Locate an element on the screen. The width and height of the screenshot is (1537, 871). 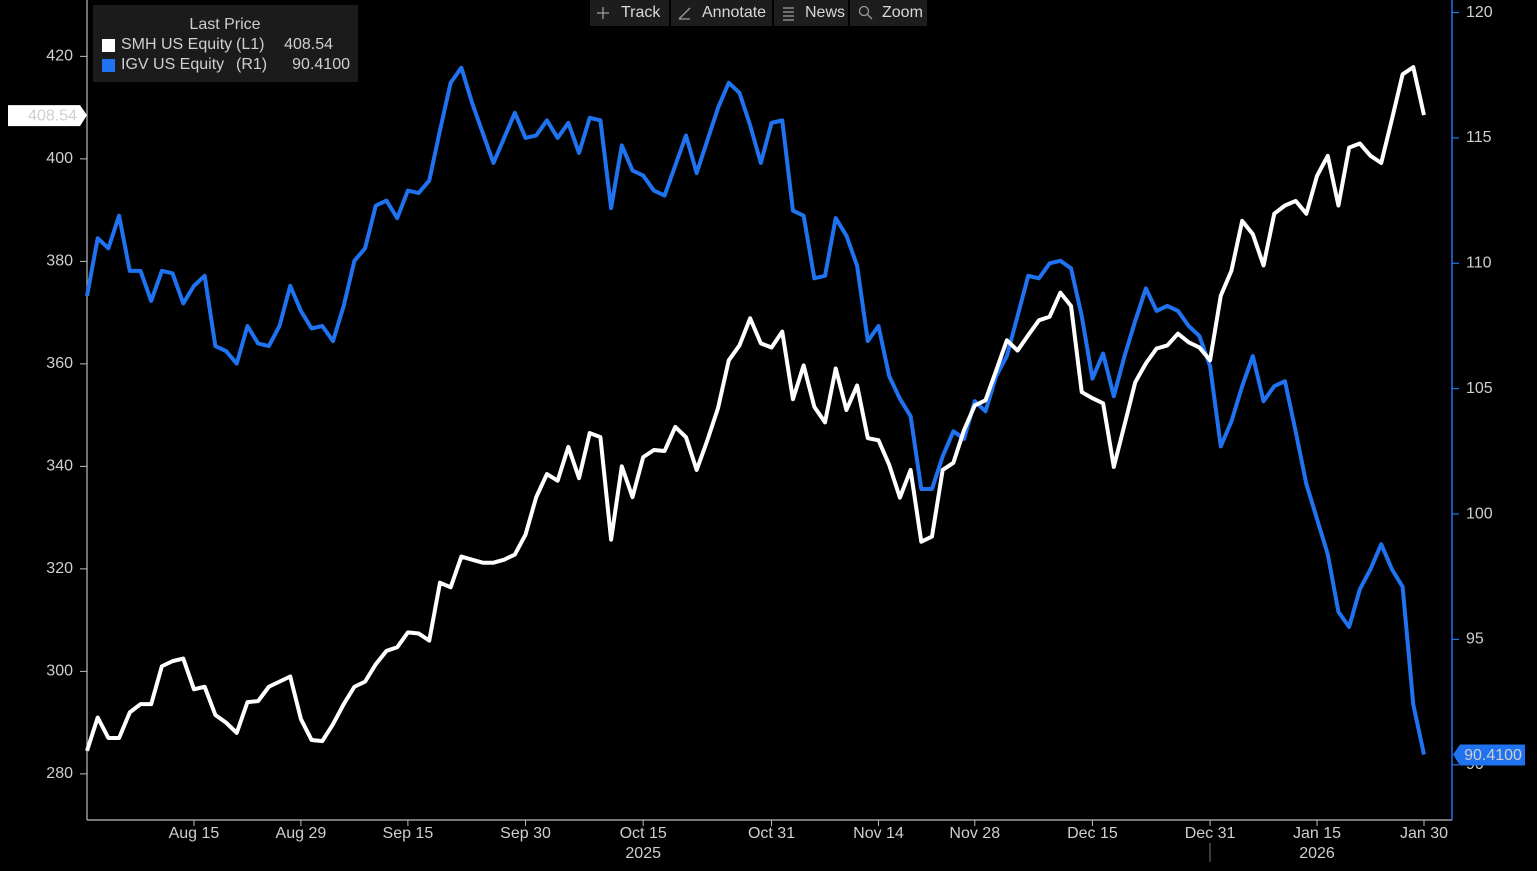
toolbar: Track Annotate News Zoom is located at coordinates (758, 13).